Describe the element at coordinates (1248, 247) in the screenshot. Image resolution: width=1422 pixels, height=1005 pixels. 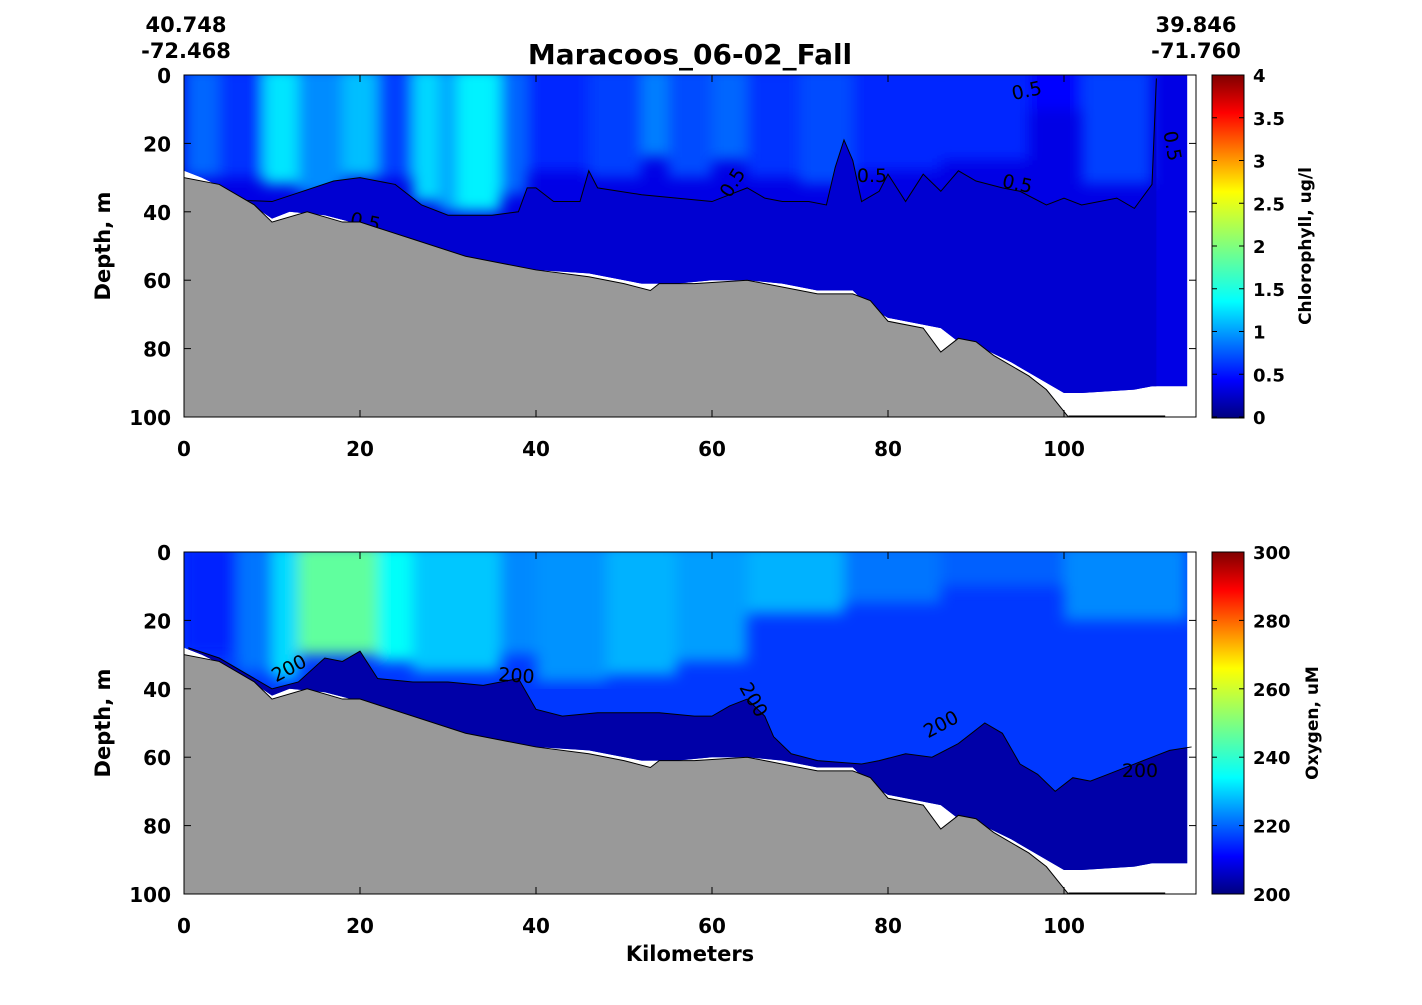
I see `chlorophyll-colorbar: 0 0.5 1 1.5 2 2.5 3 3.5 4` at that location.